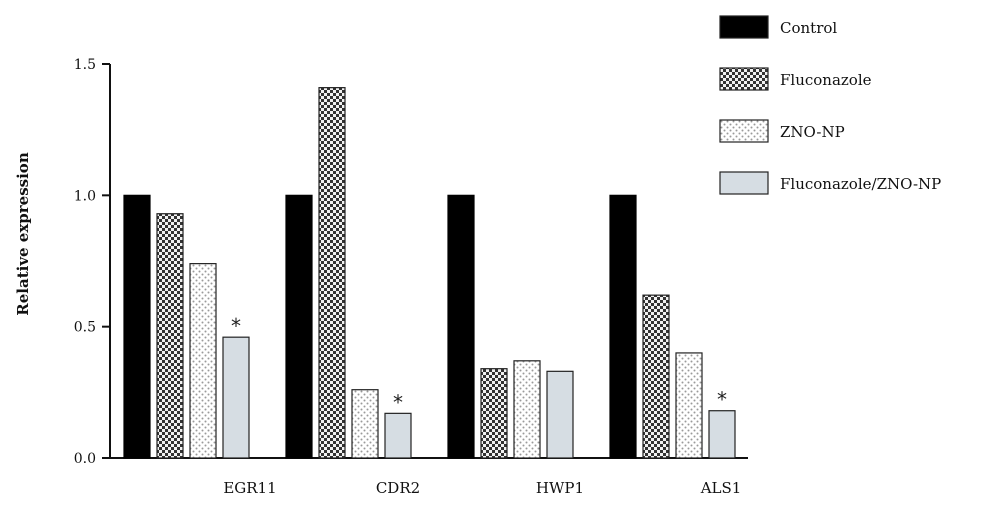 The height and width of the screenshot is (507, 1000). Describe the element at coordinates (203, 361) in the screenshot. I see `bar-egr11-zno-np` at that location.